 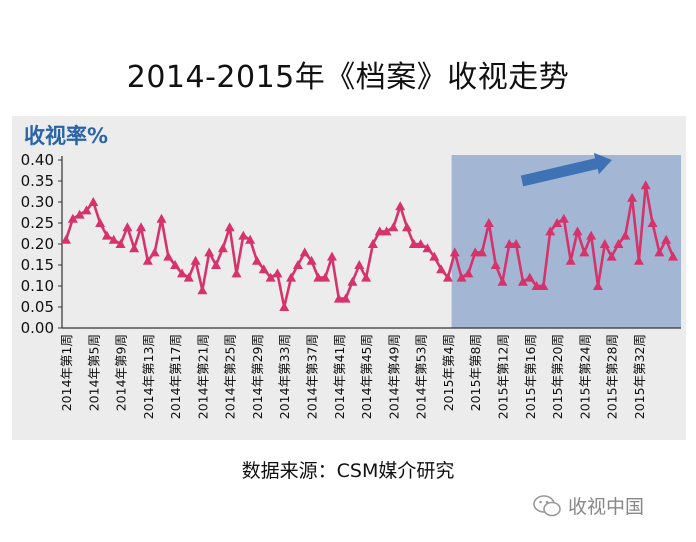 I want to click on x-tick-label: 2014年第9周, so click(x=121, y=372).